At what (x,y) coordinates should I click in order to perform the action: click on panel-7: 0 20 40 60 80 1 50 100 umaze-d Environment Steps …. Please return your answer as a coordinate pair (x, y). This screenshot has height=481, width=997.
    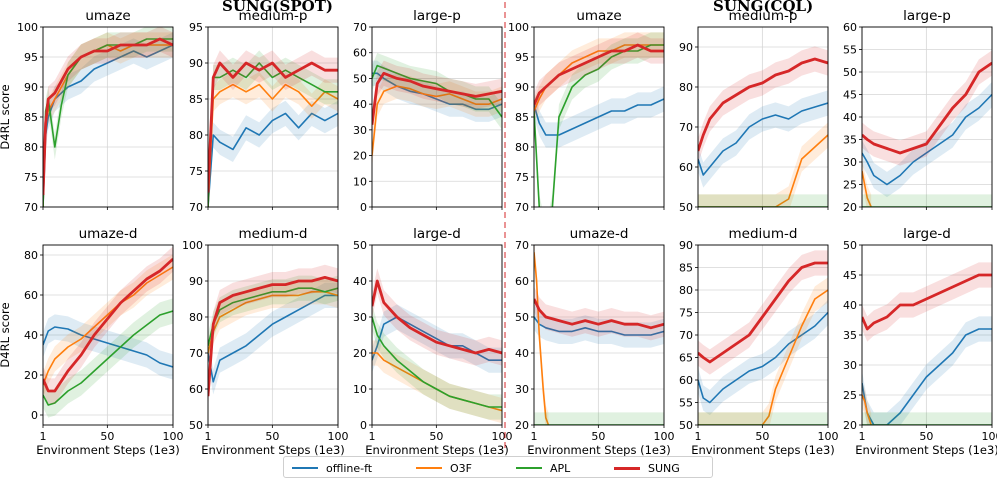
    Looking at the image, I should click on (92, 341).